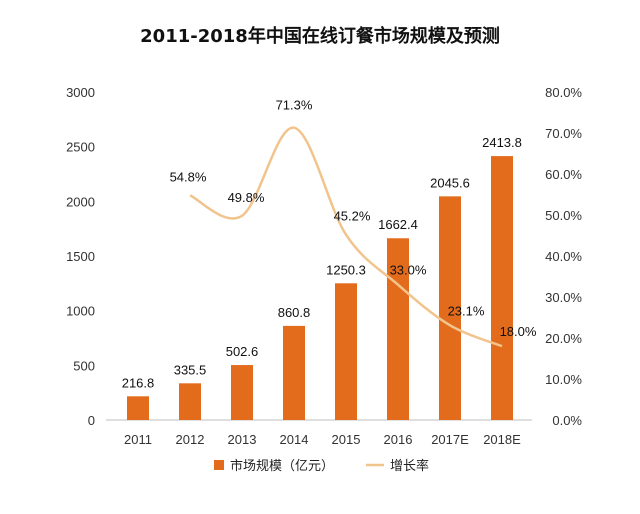 This screenshot has width=640, height=514. What do you see at coordinates (242, 439) in the screenshot?
I see `x-tick-label: 2013` at bounding box center [242, 439].